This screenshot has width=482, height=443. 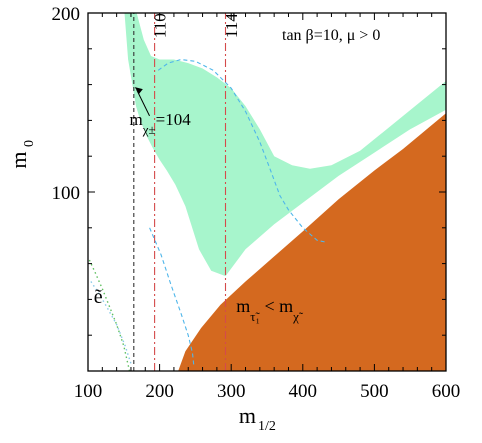 What do you see at coordinates (66, 193) in the screenshot?
I see `y-tick-label: 100` at bounding box center [66, 193].